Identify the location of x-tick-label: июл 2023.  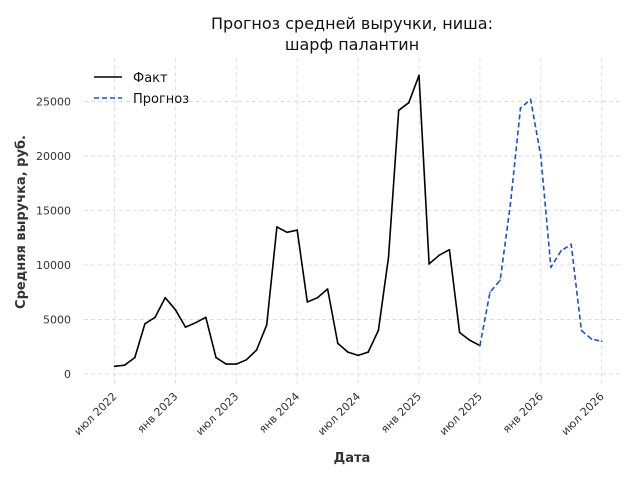
(217, 414).